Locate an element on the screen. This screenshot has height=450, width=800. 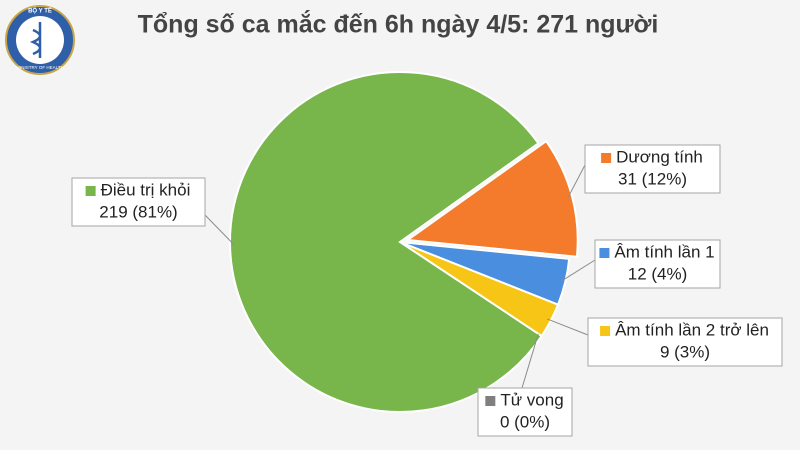
value-label: 219 (81%) is located at coordinates (138, 211).